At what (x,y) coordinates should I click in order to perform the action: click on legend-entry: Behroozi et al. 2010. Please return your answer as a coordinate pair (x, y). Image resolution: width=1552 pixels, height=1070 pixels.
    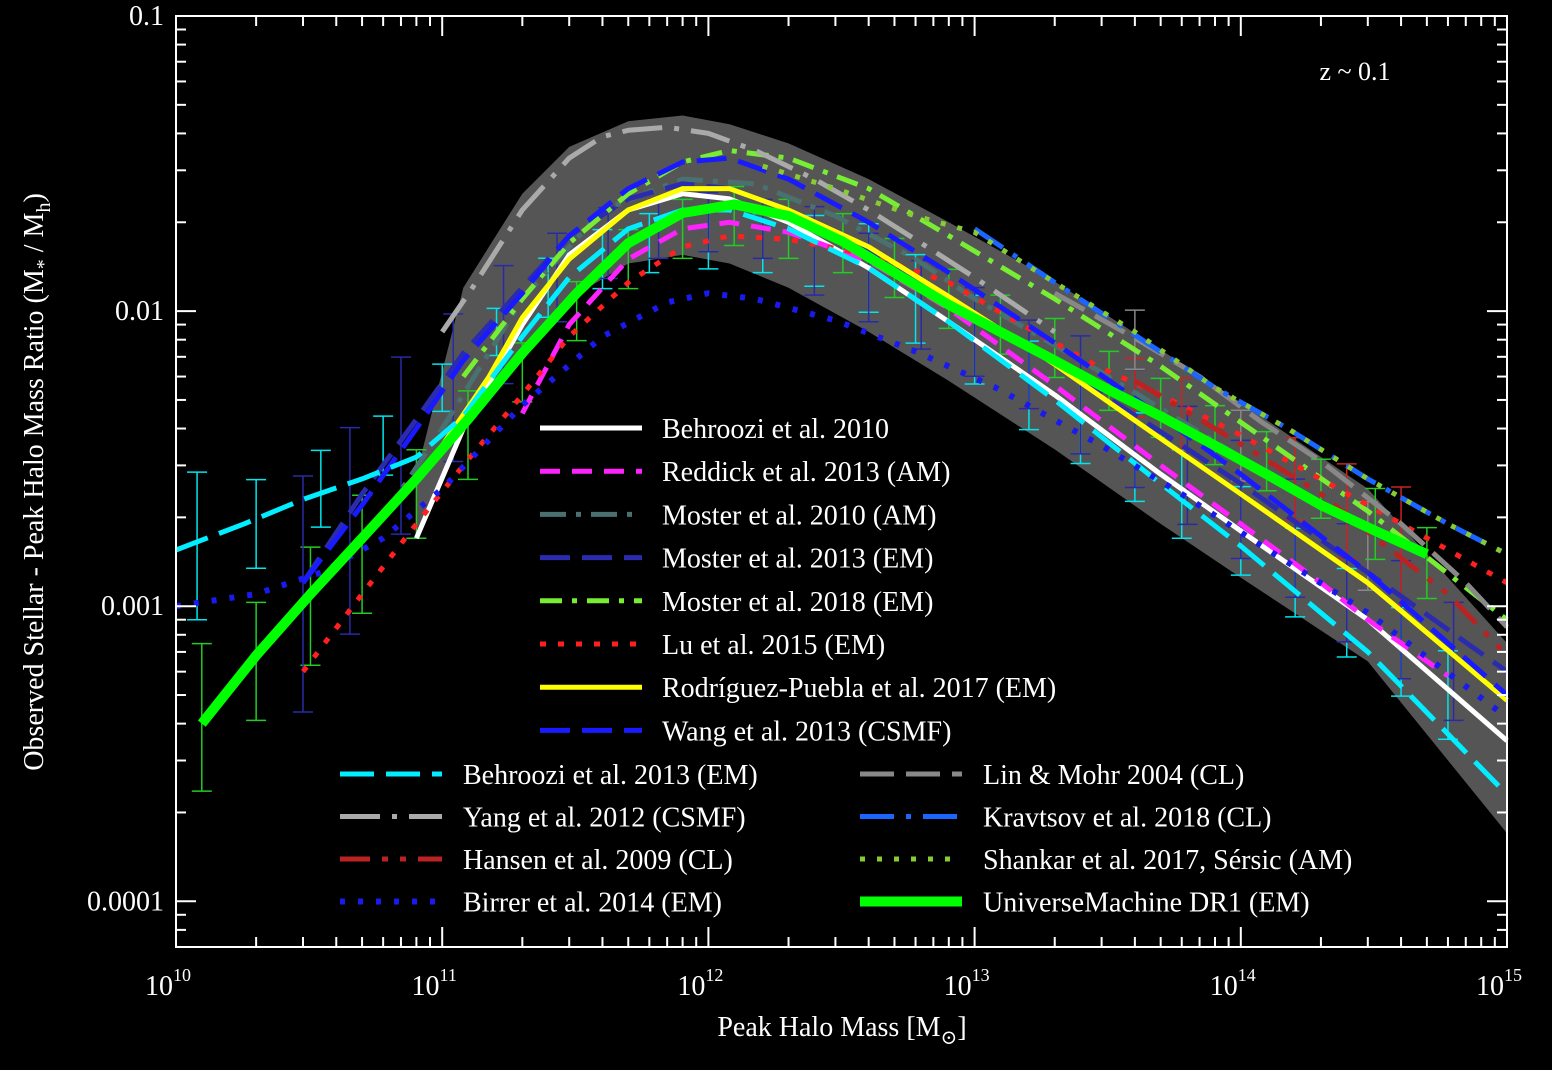
    Looking at the image, I should click on (714, 429).